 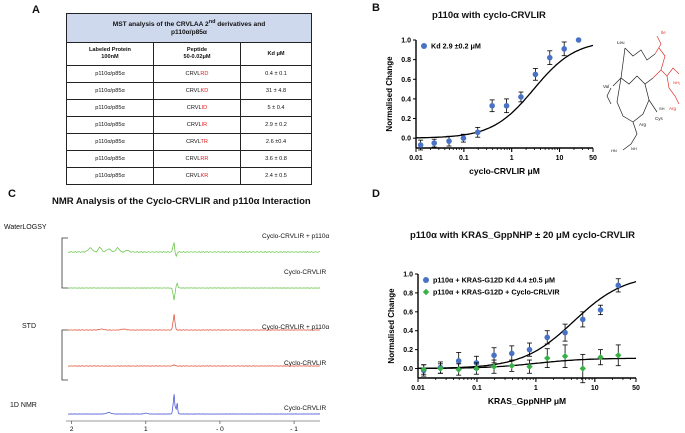 What do you see at coordinates (536, 388) in the screenshot?
I see `chart-d-x-tick-label: 1` at bounding box center [536, 388].